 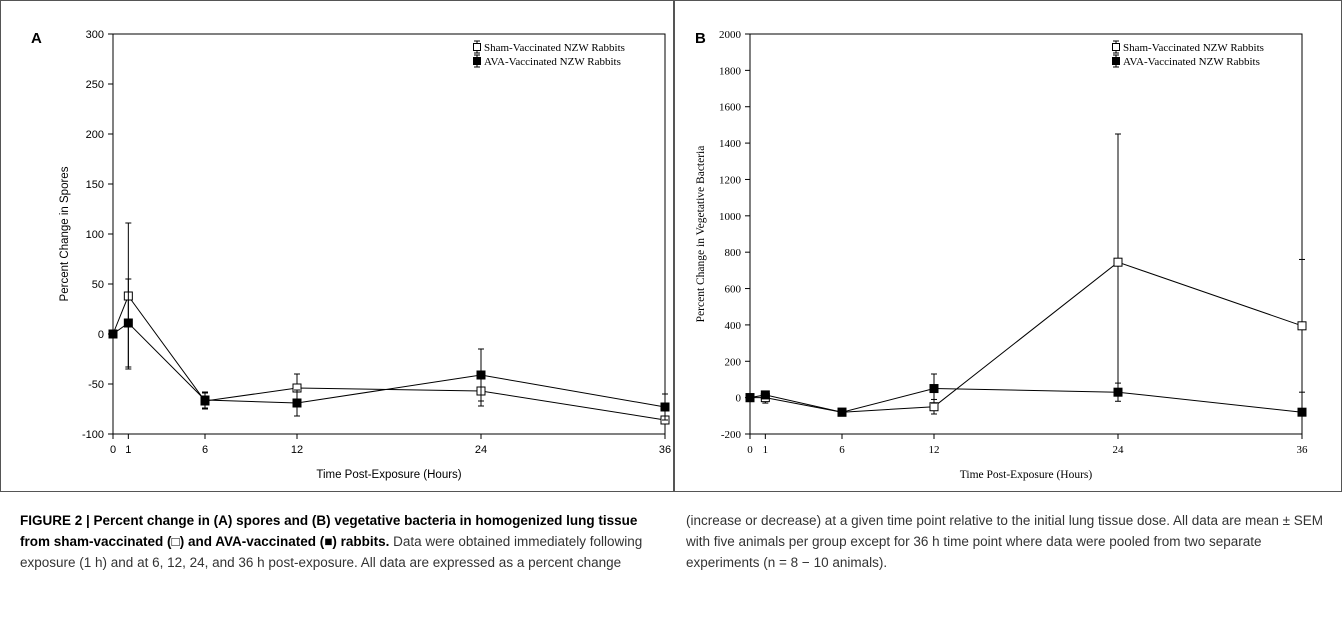 What do you see at coordinates (730, 108) in the screenshot?
I see `y-tick-label: 1600` at bounding box center [730, 108].